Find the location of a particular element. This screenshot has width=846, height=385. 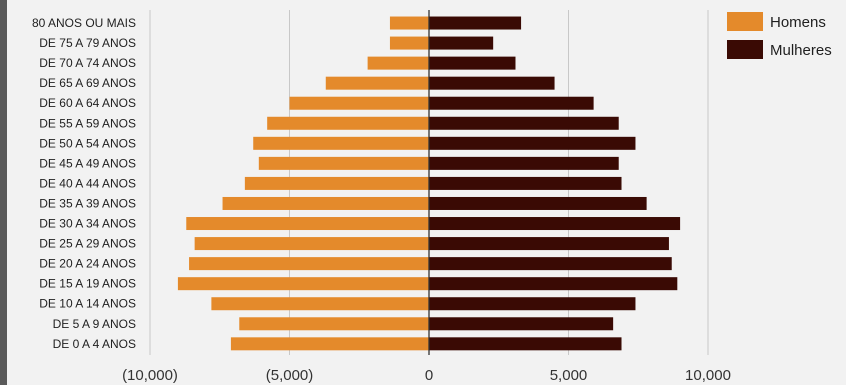

category-label: DE 40 A 44 ANOS is located at coordinates (87, 183).